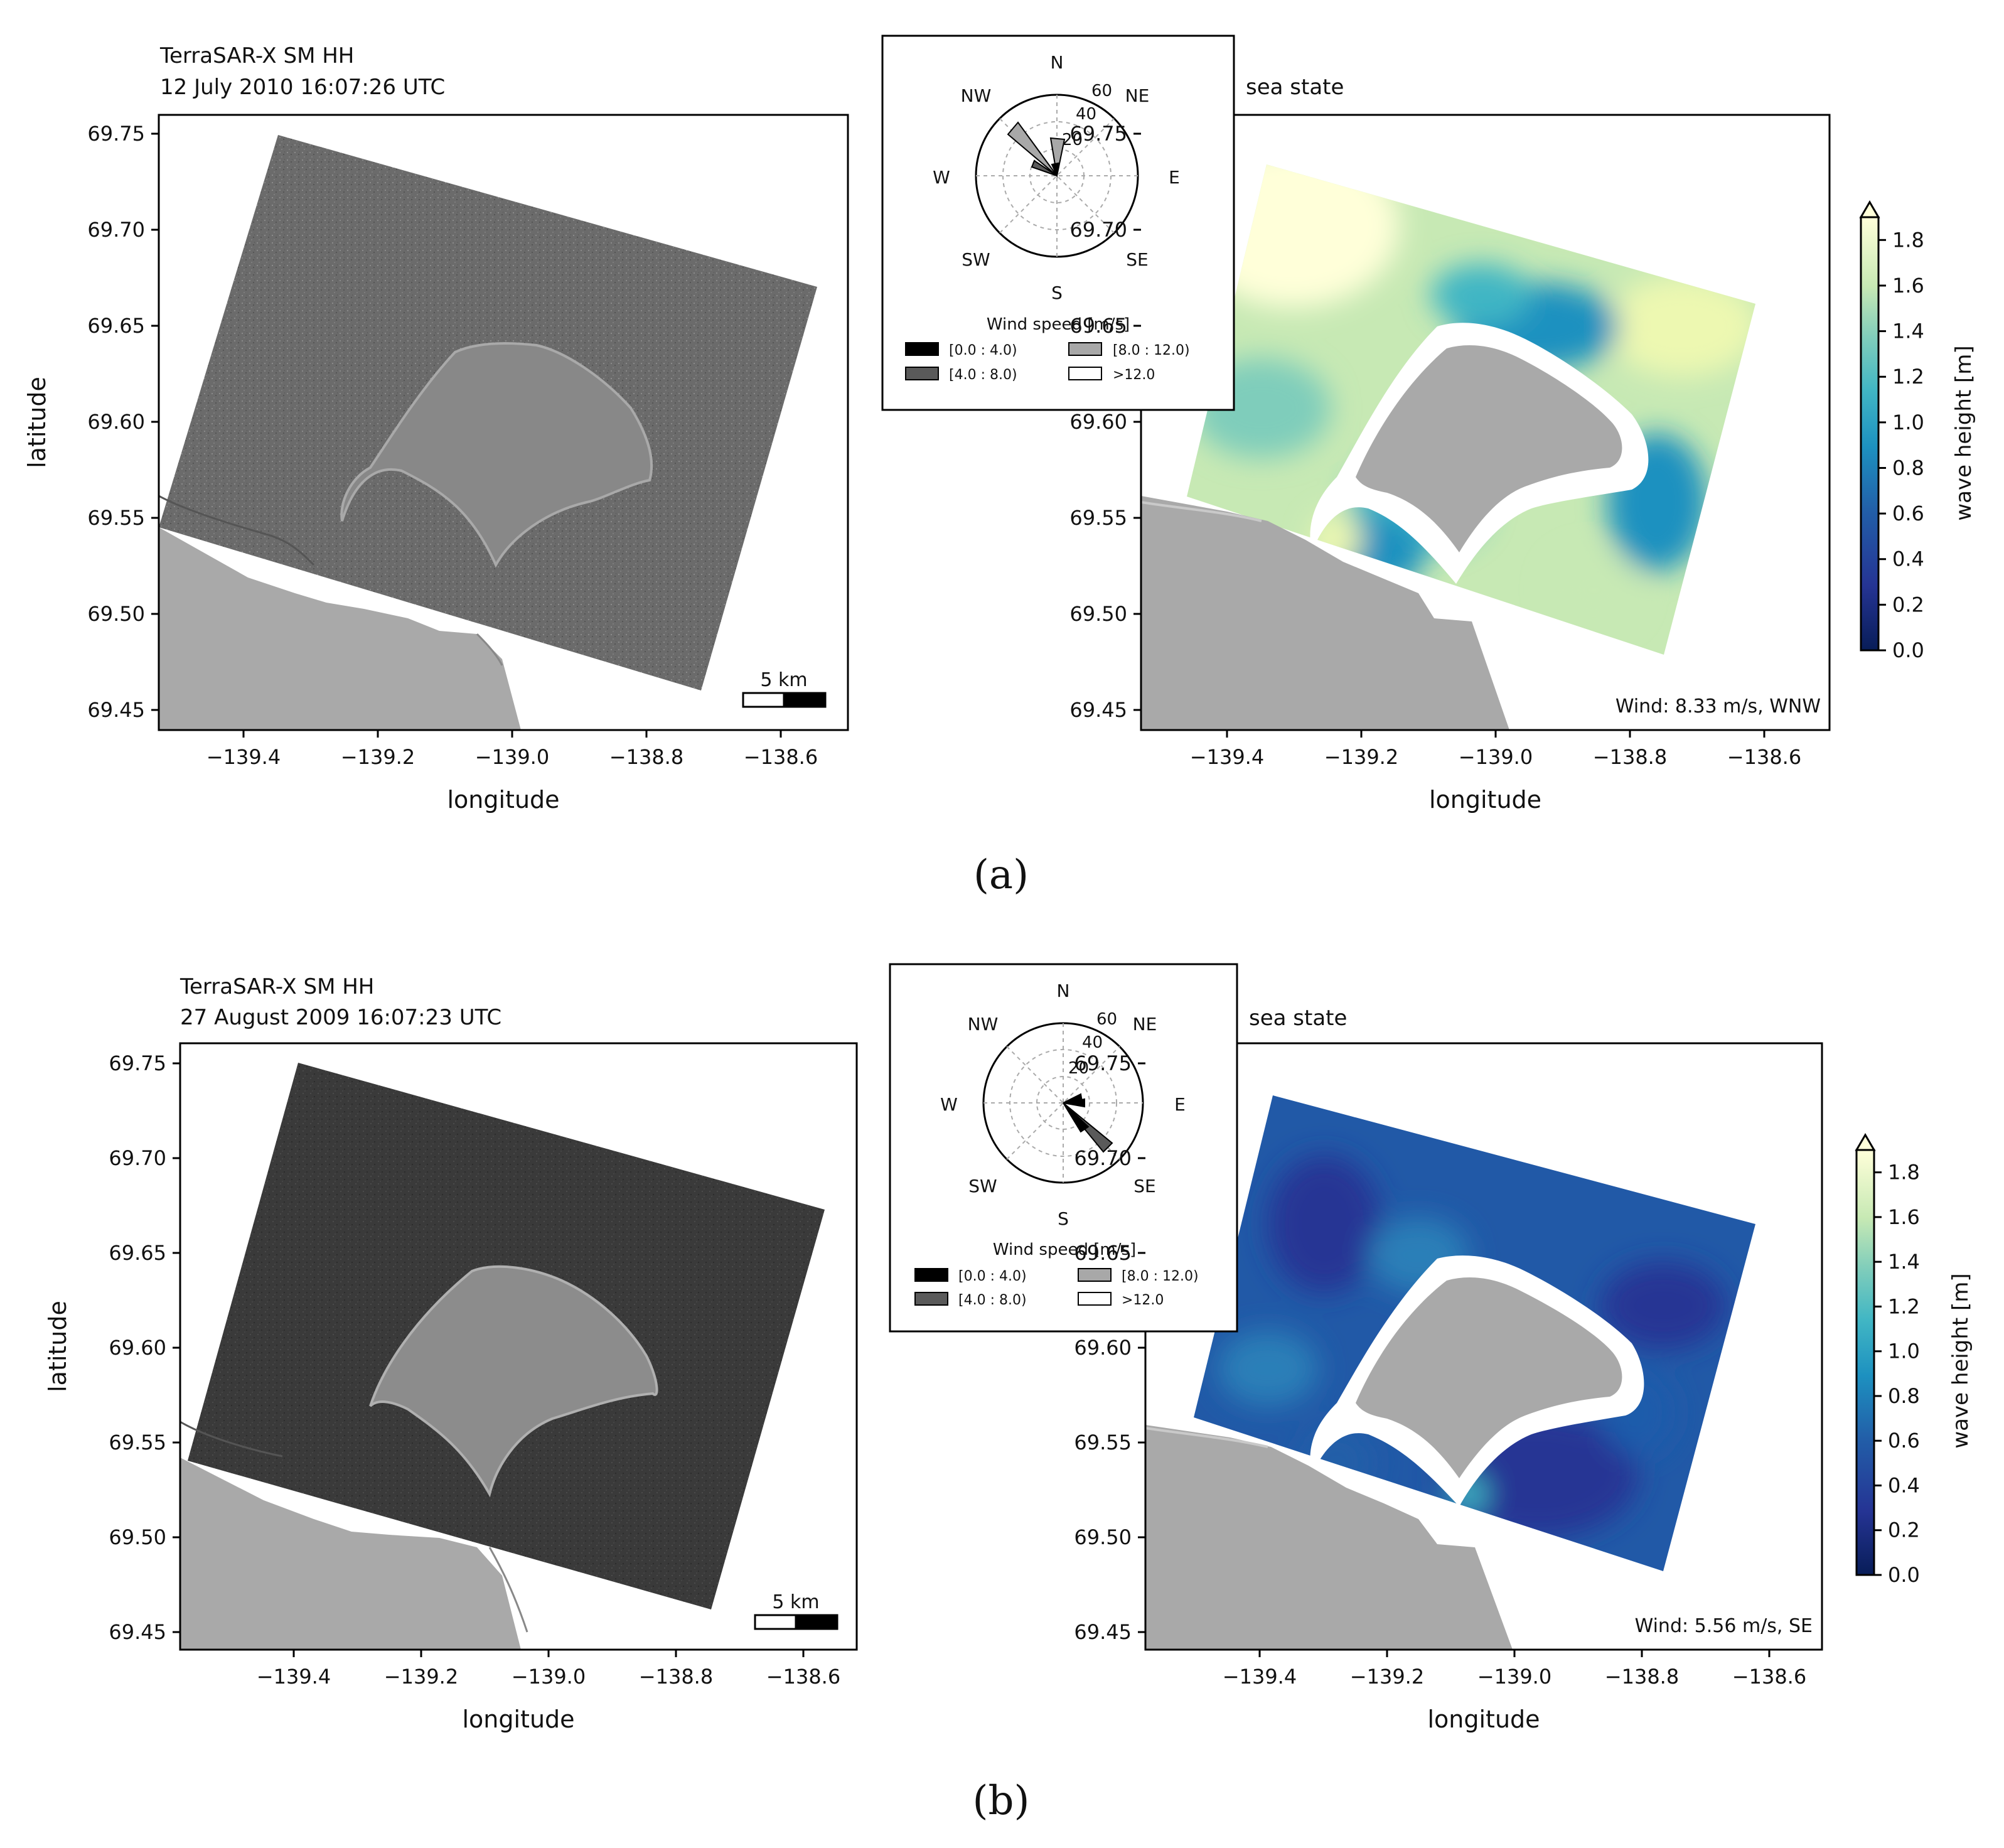 The height and width of the screenshot is (1848, 2004). What do you see at coordinates (1724, 1626) in the screenshot?
I see `wind-annotation: Wind: 5.56 m/s, SE` at bounding box center [1724, 1626].